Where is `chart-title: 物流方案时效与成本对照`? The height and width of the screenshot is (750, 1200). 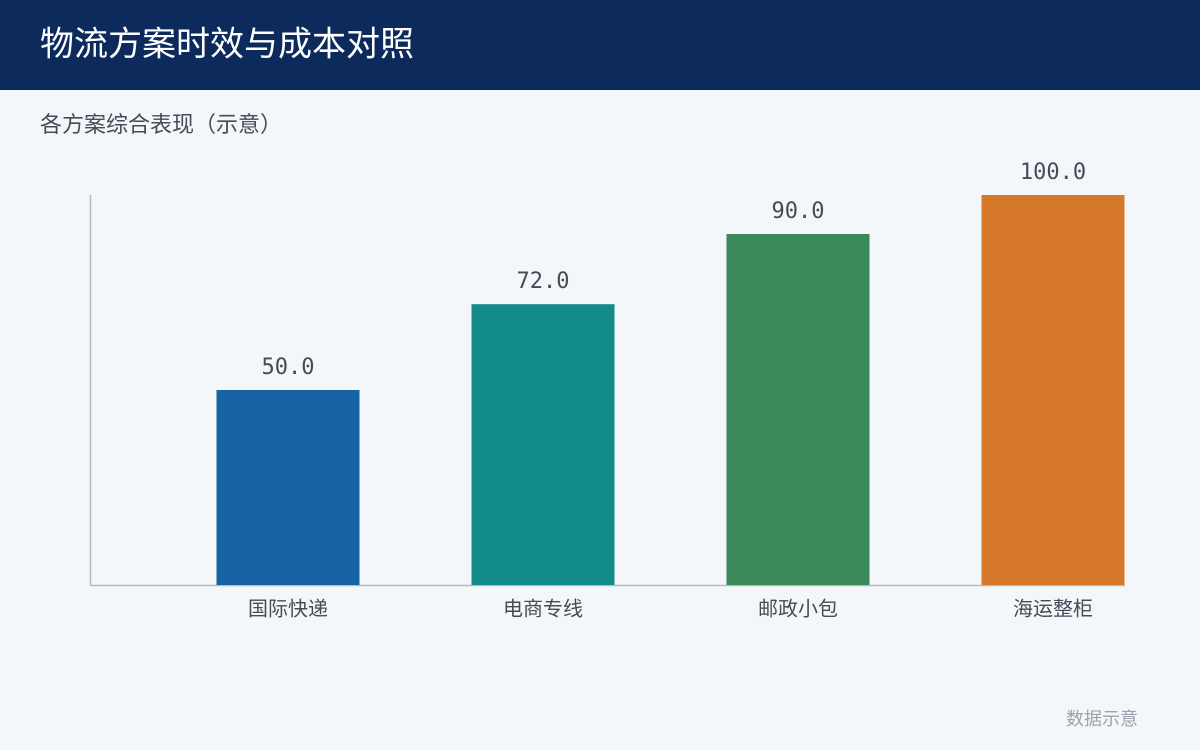 chart-title: 物流方案时效与成本对照 is located at coordinates (227, 45).